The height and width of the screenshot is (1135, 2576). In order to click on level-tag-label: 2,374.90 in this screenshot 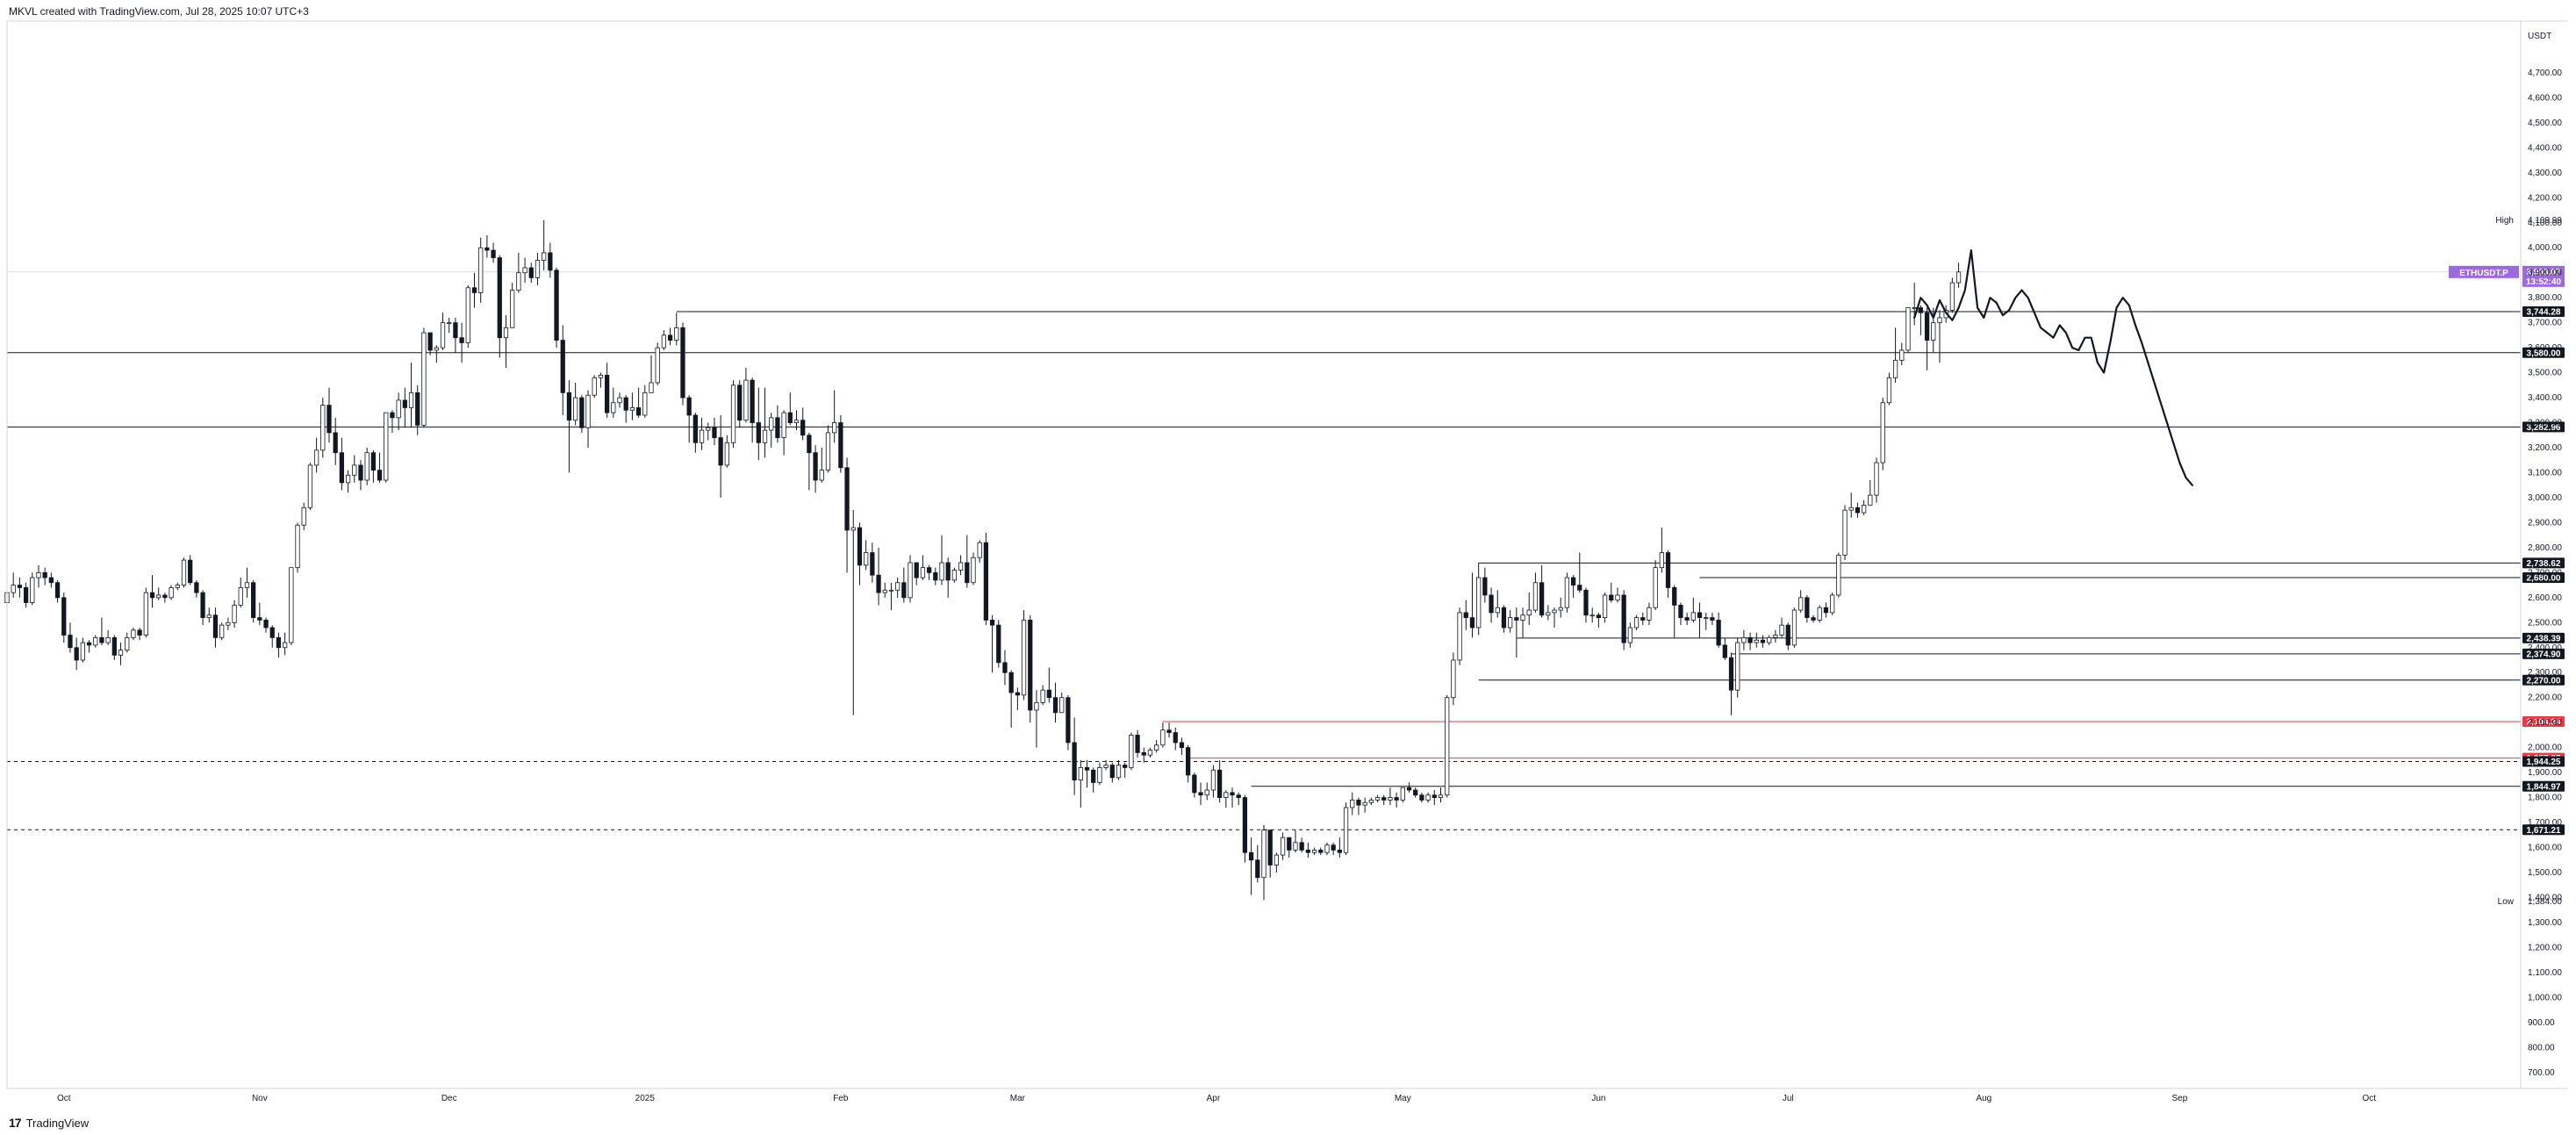, I will do `click(2544, 655)`.